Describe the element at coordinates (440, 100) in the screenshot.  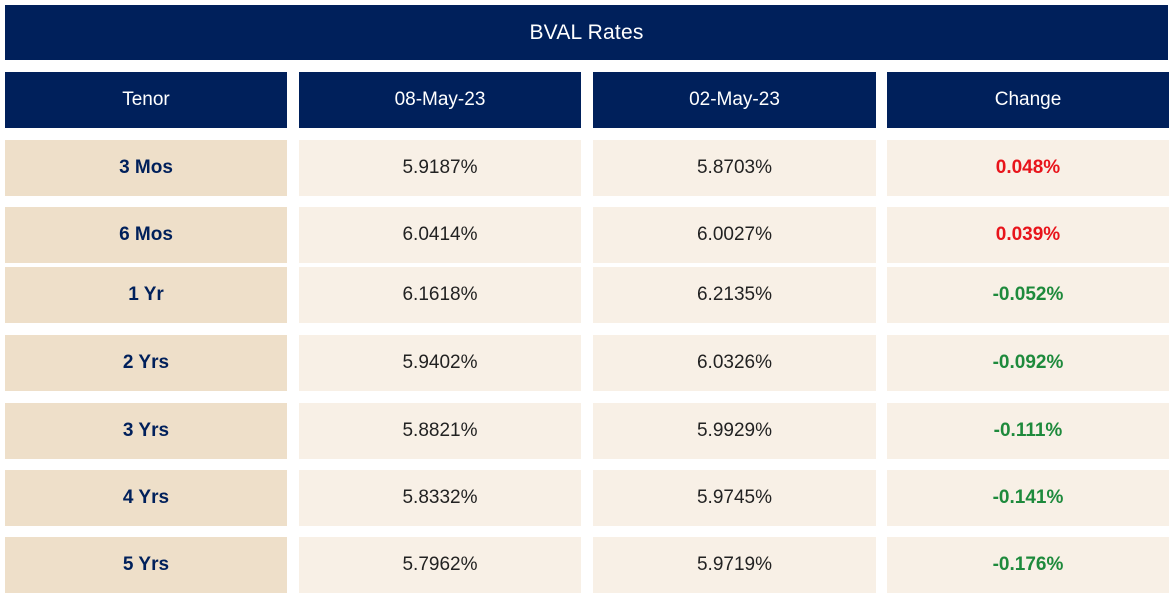
I see `header-08-may-23: 08-May-23` at that location.